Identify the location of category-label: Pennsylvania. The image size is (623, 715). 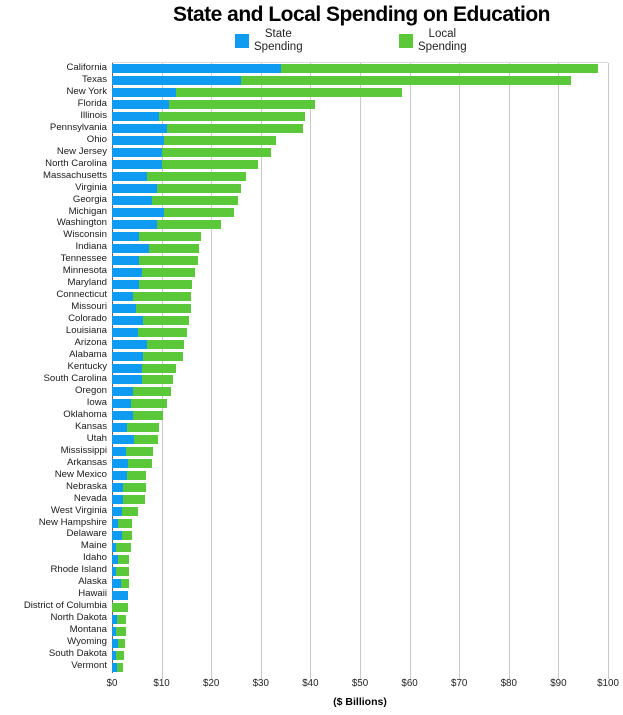
(78, 127).